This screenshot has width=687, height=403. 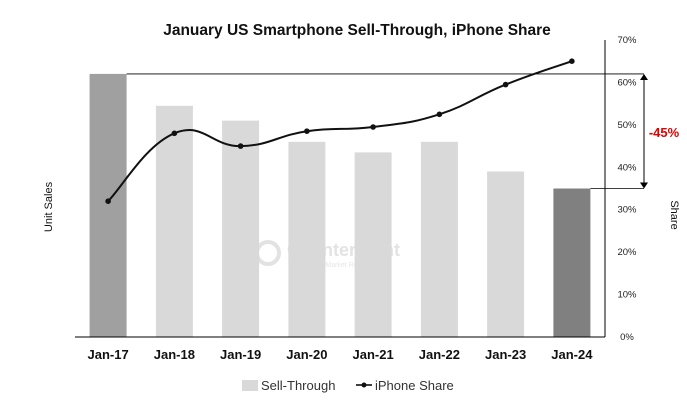 What do you see at coordinates (250, 385) in the screenshot?
I see `legend-swatch-sell-through` at bounding box center [250, 385].